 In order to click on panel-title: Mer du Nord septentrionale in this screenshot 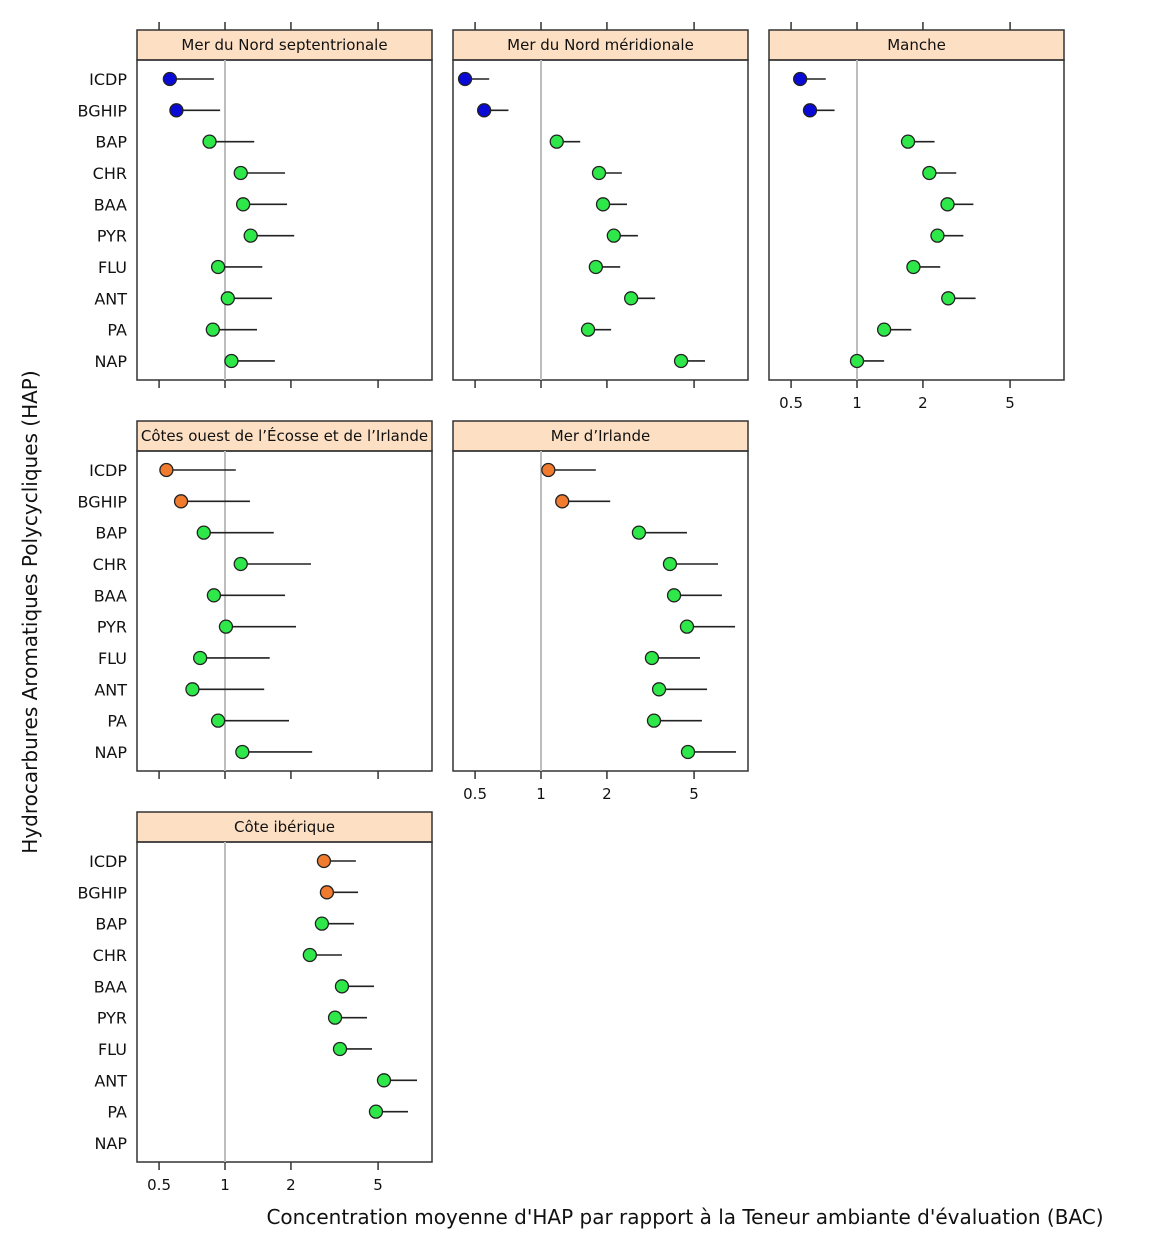, I will do `click(284, 45)`.